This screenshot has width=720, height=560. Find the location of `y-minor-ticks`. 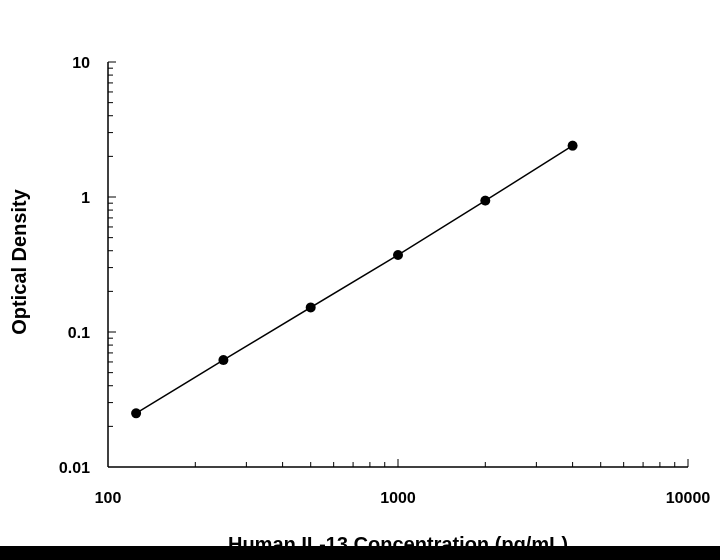

y-minor-ticks is located at coordinates (112, 264).